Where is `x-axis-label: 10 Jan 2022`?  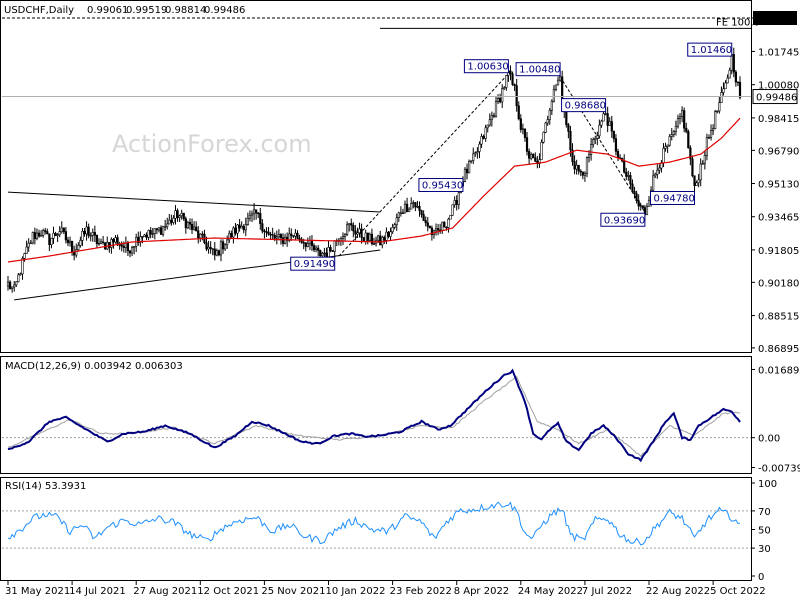 x-axis-label: 10 Jan 2022 is located at coordinates (356, 591).